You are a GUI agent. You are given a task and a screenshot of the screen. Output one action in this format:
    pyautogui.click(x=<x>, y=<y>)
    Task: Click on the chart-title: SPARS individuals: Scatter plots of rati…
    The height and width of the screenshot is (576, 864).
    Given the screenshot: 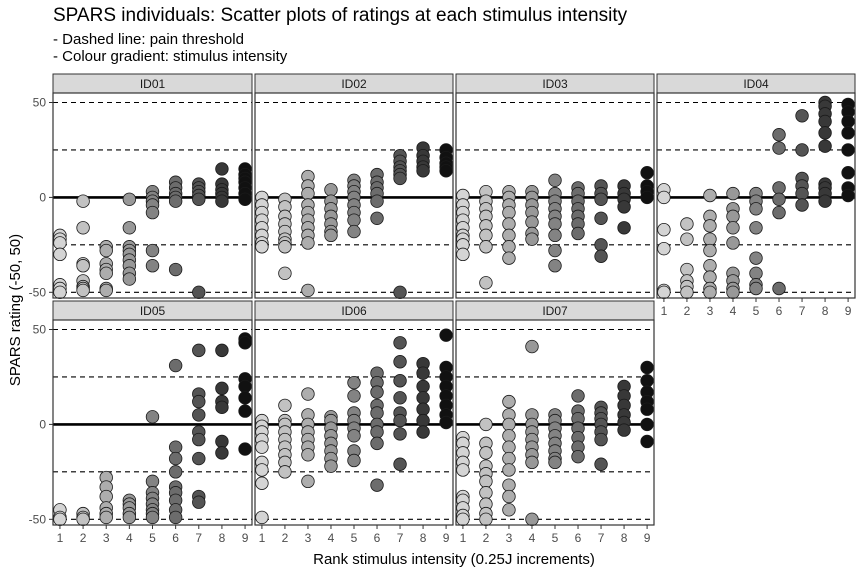 What is the action you would take?
    pyautogui.click(x=340, y=15)
    